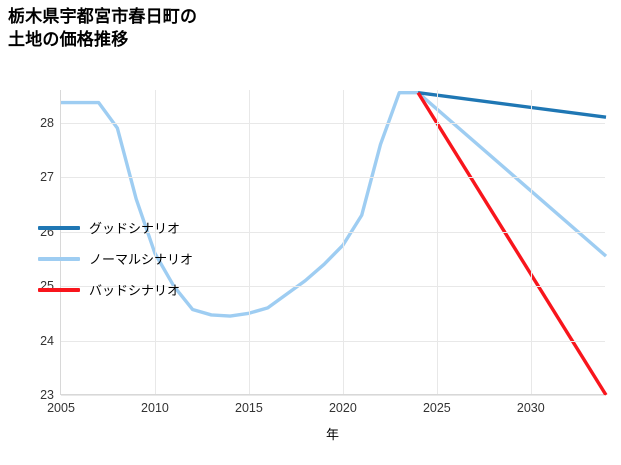  I want to click on chart-legend: グッドシナリオ ノーマルシナリオ バッドシナリオ, so click(115, 258).